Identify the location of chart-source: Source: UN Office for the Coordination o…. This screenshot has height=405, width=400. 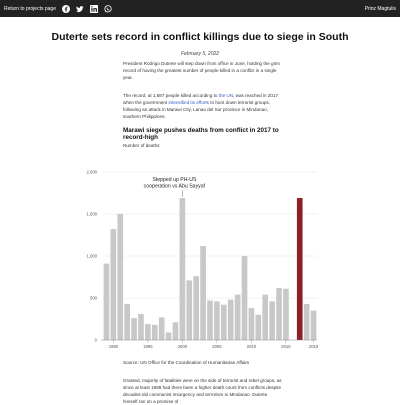
(186, 362).